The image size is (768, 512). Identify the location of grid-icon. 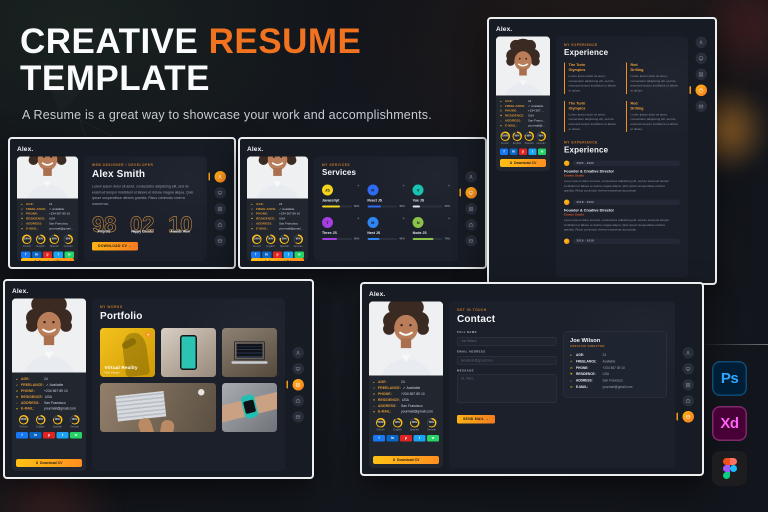
(701, 74).